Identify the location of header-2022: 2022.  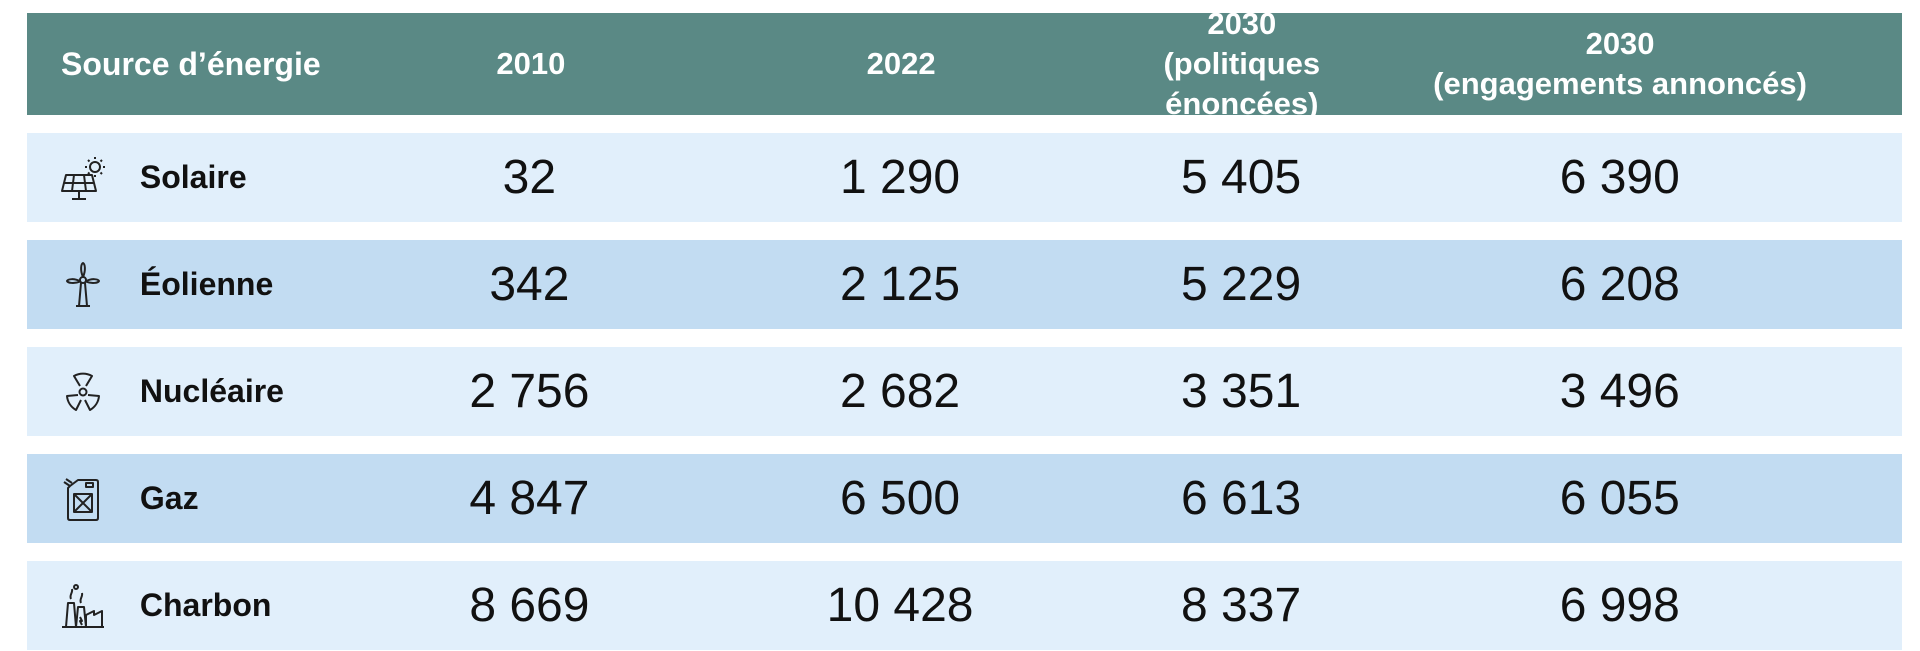
(901, 64).